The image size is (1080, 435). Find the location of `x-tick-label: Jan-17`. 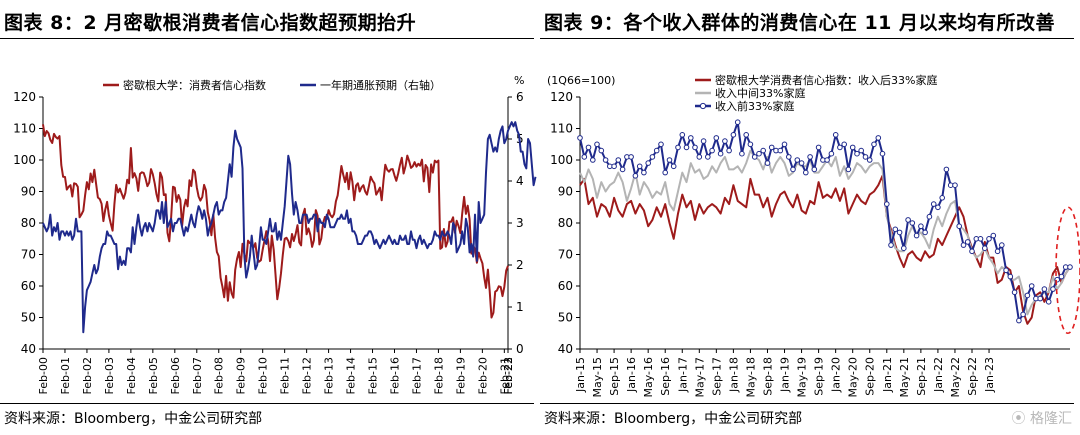

x-tick-label: Jan-17 is located at coordinates (682, 375).